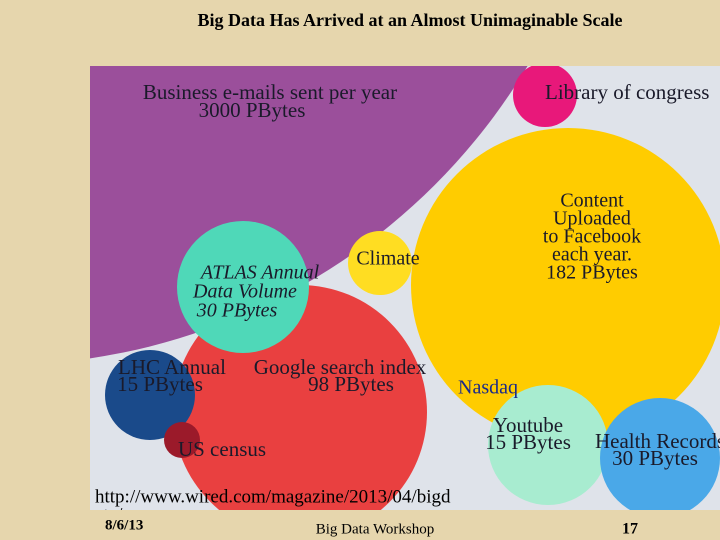 This screenshot has height=540, width=720. I want to click on bubble-youtube, so click(548, 445).